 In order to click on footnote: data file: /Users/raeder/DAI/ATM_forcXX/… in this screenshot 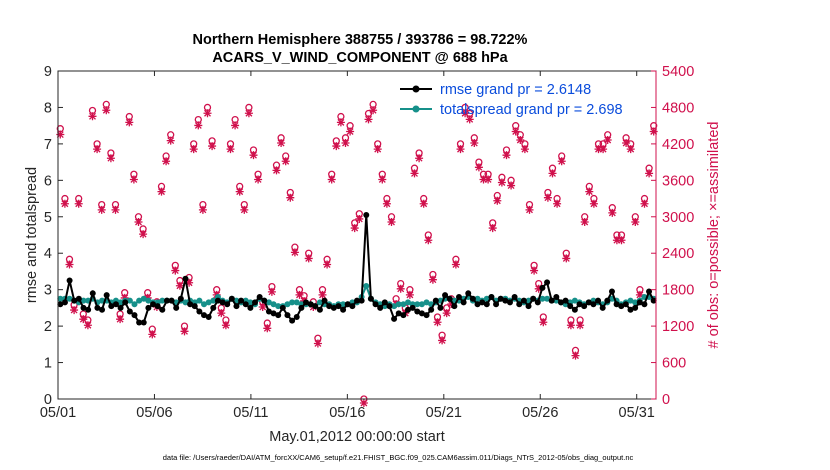, I will do `click(398, 457)`.